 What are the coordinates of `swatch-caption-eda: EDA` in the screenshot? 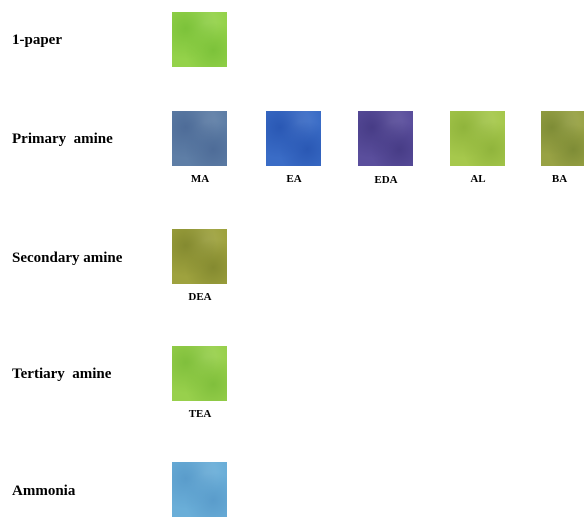 It's located at (386, 180).